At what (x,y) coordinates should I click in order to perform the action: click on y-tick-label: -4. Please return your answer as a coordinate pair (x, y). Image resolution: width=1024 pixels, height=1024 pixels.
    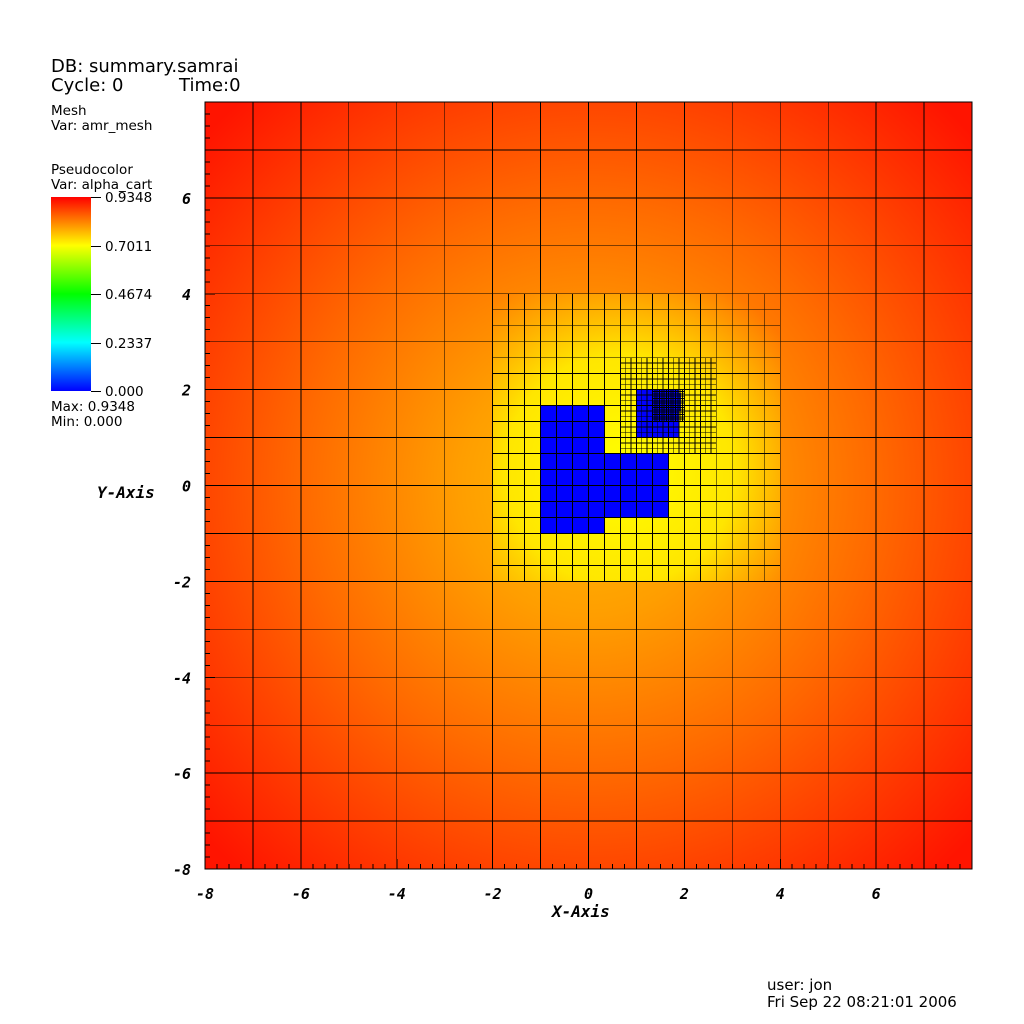
    Looking at the image, I should click on (182, 678).